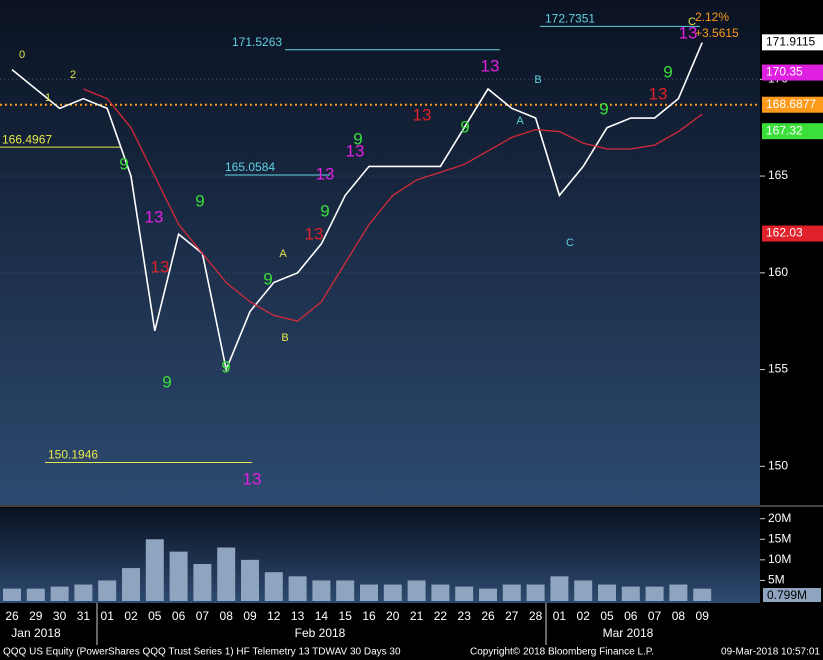 Image resolution: width=823 pixels, height=660 pixels. What do you see at coordinates (570, 19) in the screenshot?
I see `level-label: 172.7351` at bounding box center [570, 19].